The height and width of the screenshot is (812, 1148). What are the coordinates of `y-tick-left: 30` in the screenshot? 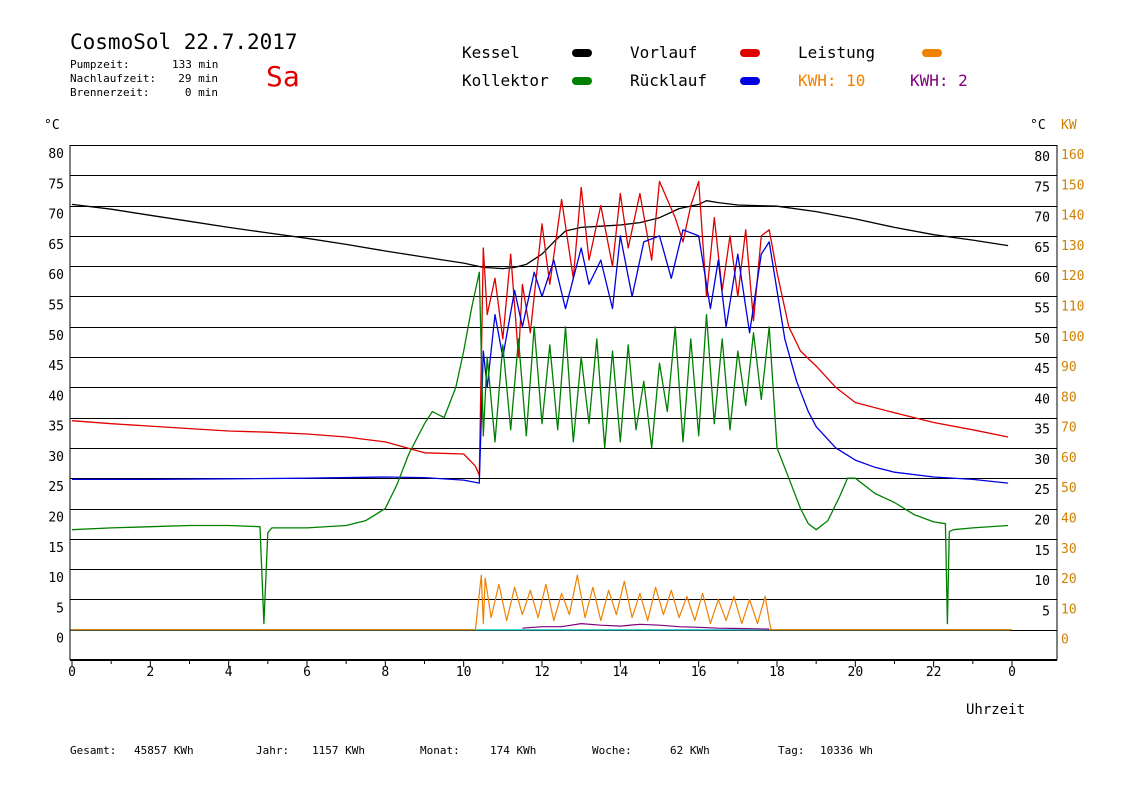 It's located at (56, 457).